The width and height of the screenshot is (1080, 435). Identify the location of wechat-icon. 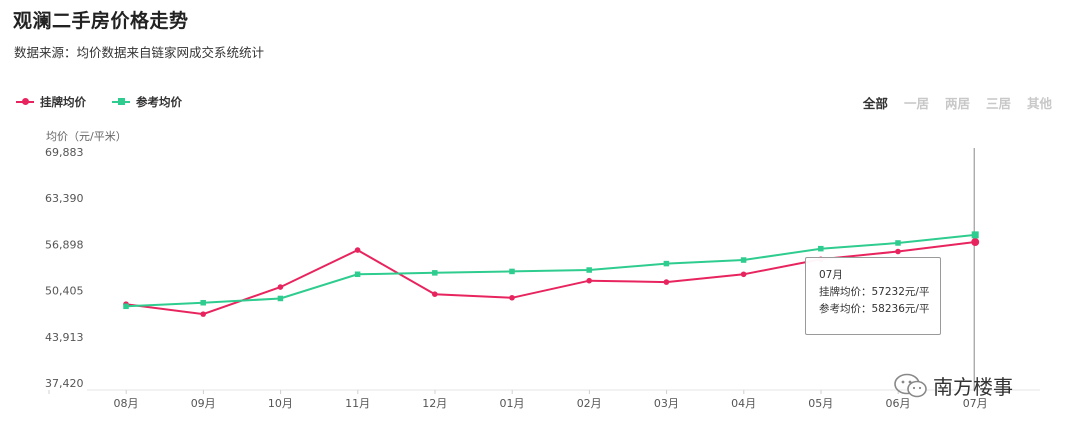
(910, 385).